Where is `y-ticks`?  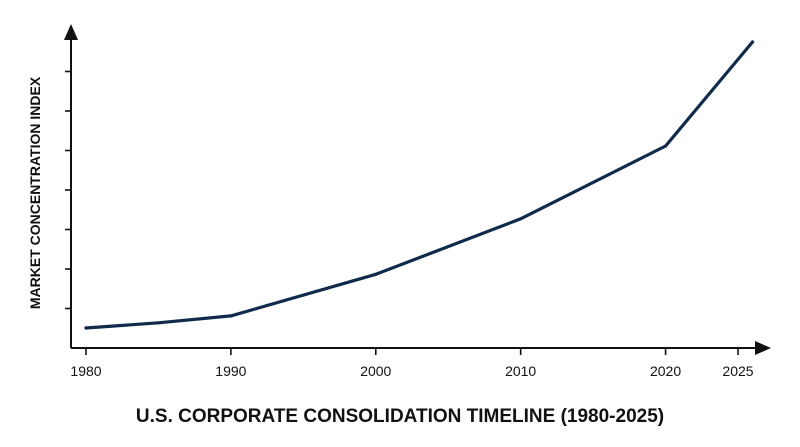 y-ticks is located at coordinates (68, 190).